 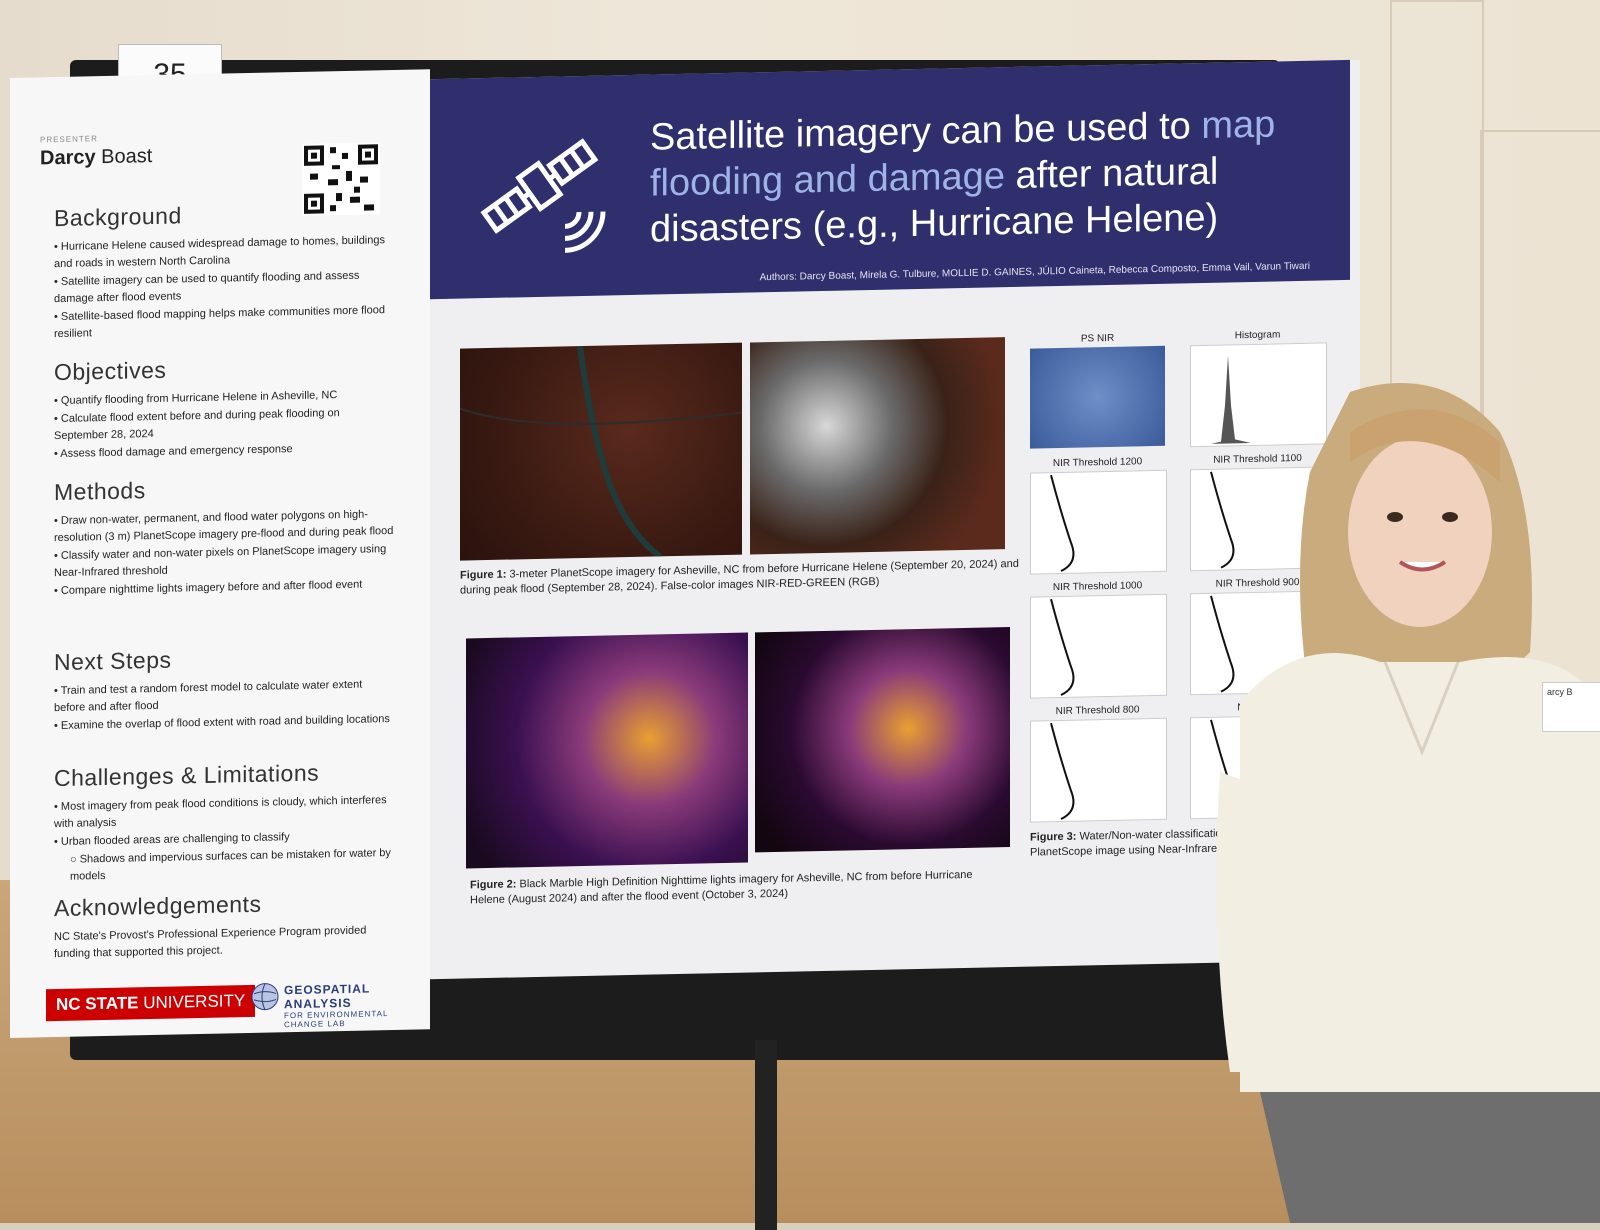 I want to click on panel-label: NIR Threshold 1000, so click(x=1097, y=587).